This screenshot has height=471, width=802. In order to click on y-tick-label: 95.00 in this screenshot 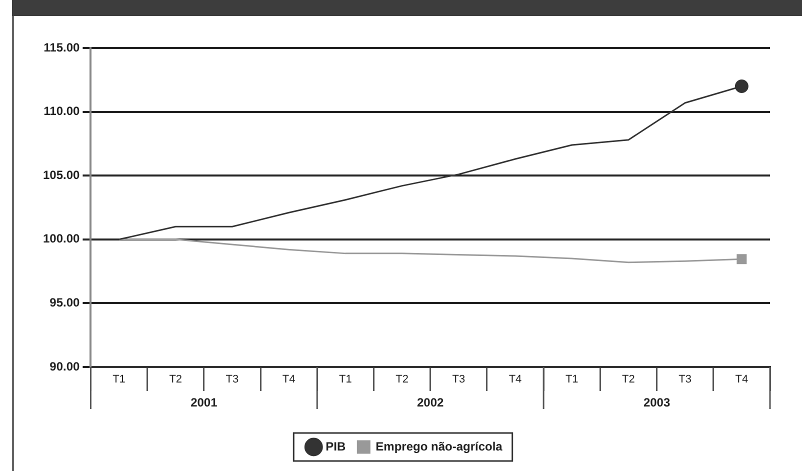, I will do `click(65, 303)`.